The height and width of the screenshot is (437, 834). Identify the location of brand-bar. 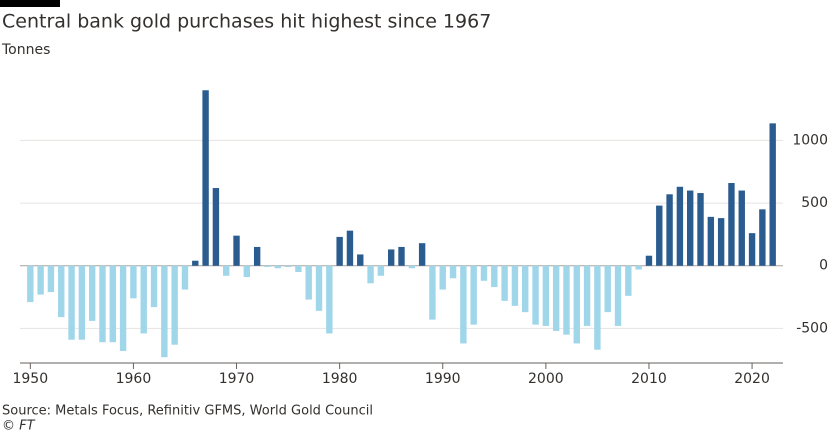
(30, 3).